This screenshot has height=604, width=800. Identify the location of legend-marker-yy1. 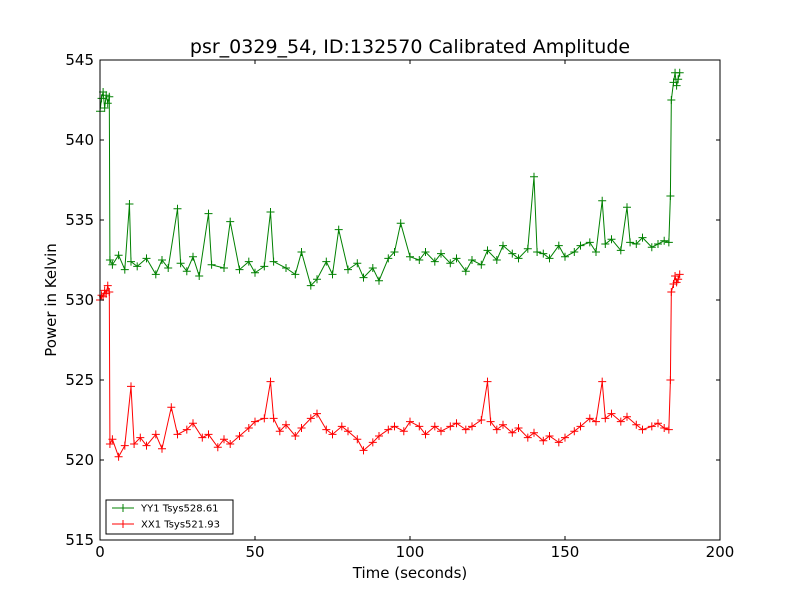
(123, 508).